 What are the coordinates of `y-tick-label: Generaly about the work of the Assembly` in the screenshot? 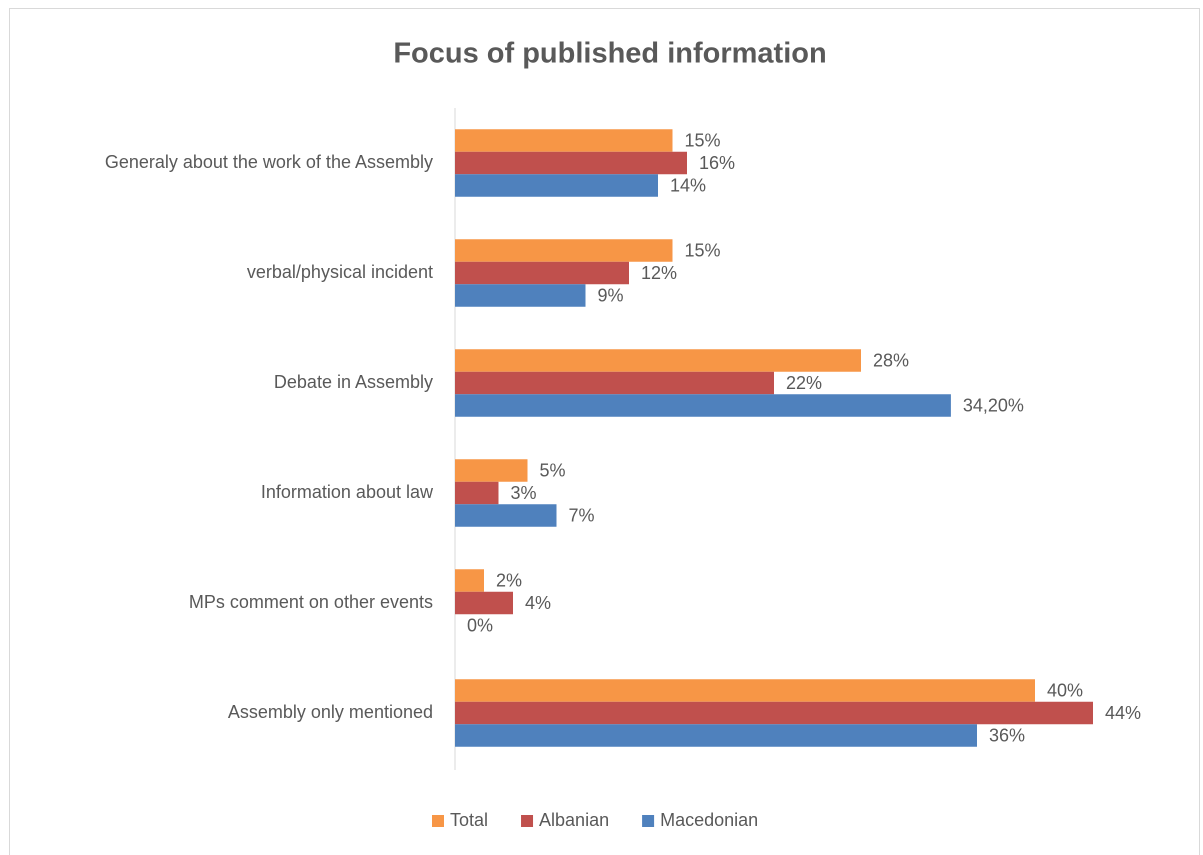 It's located at (269, 162).